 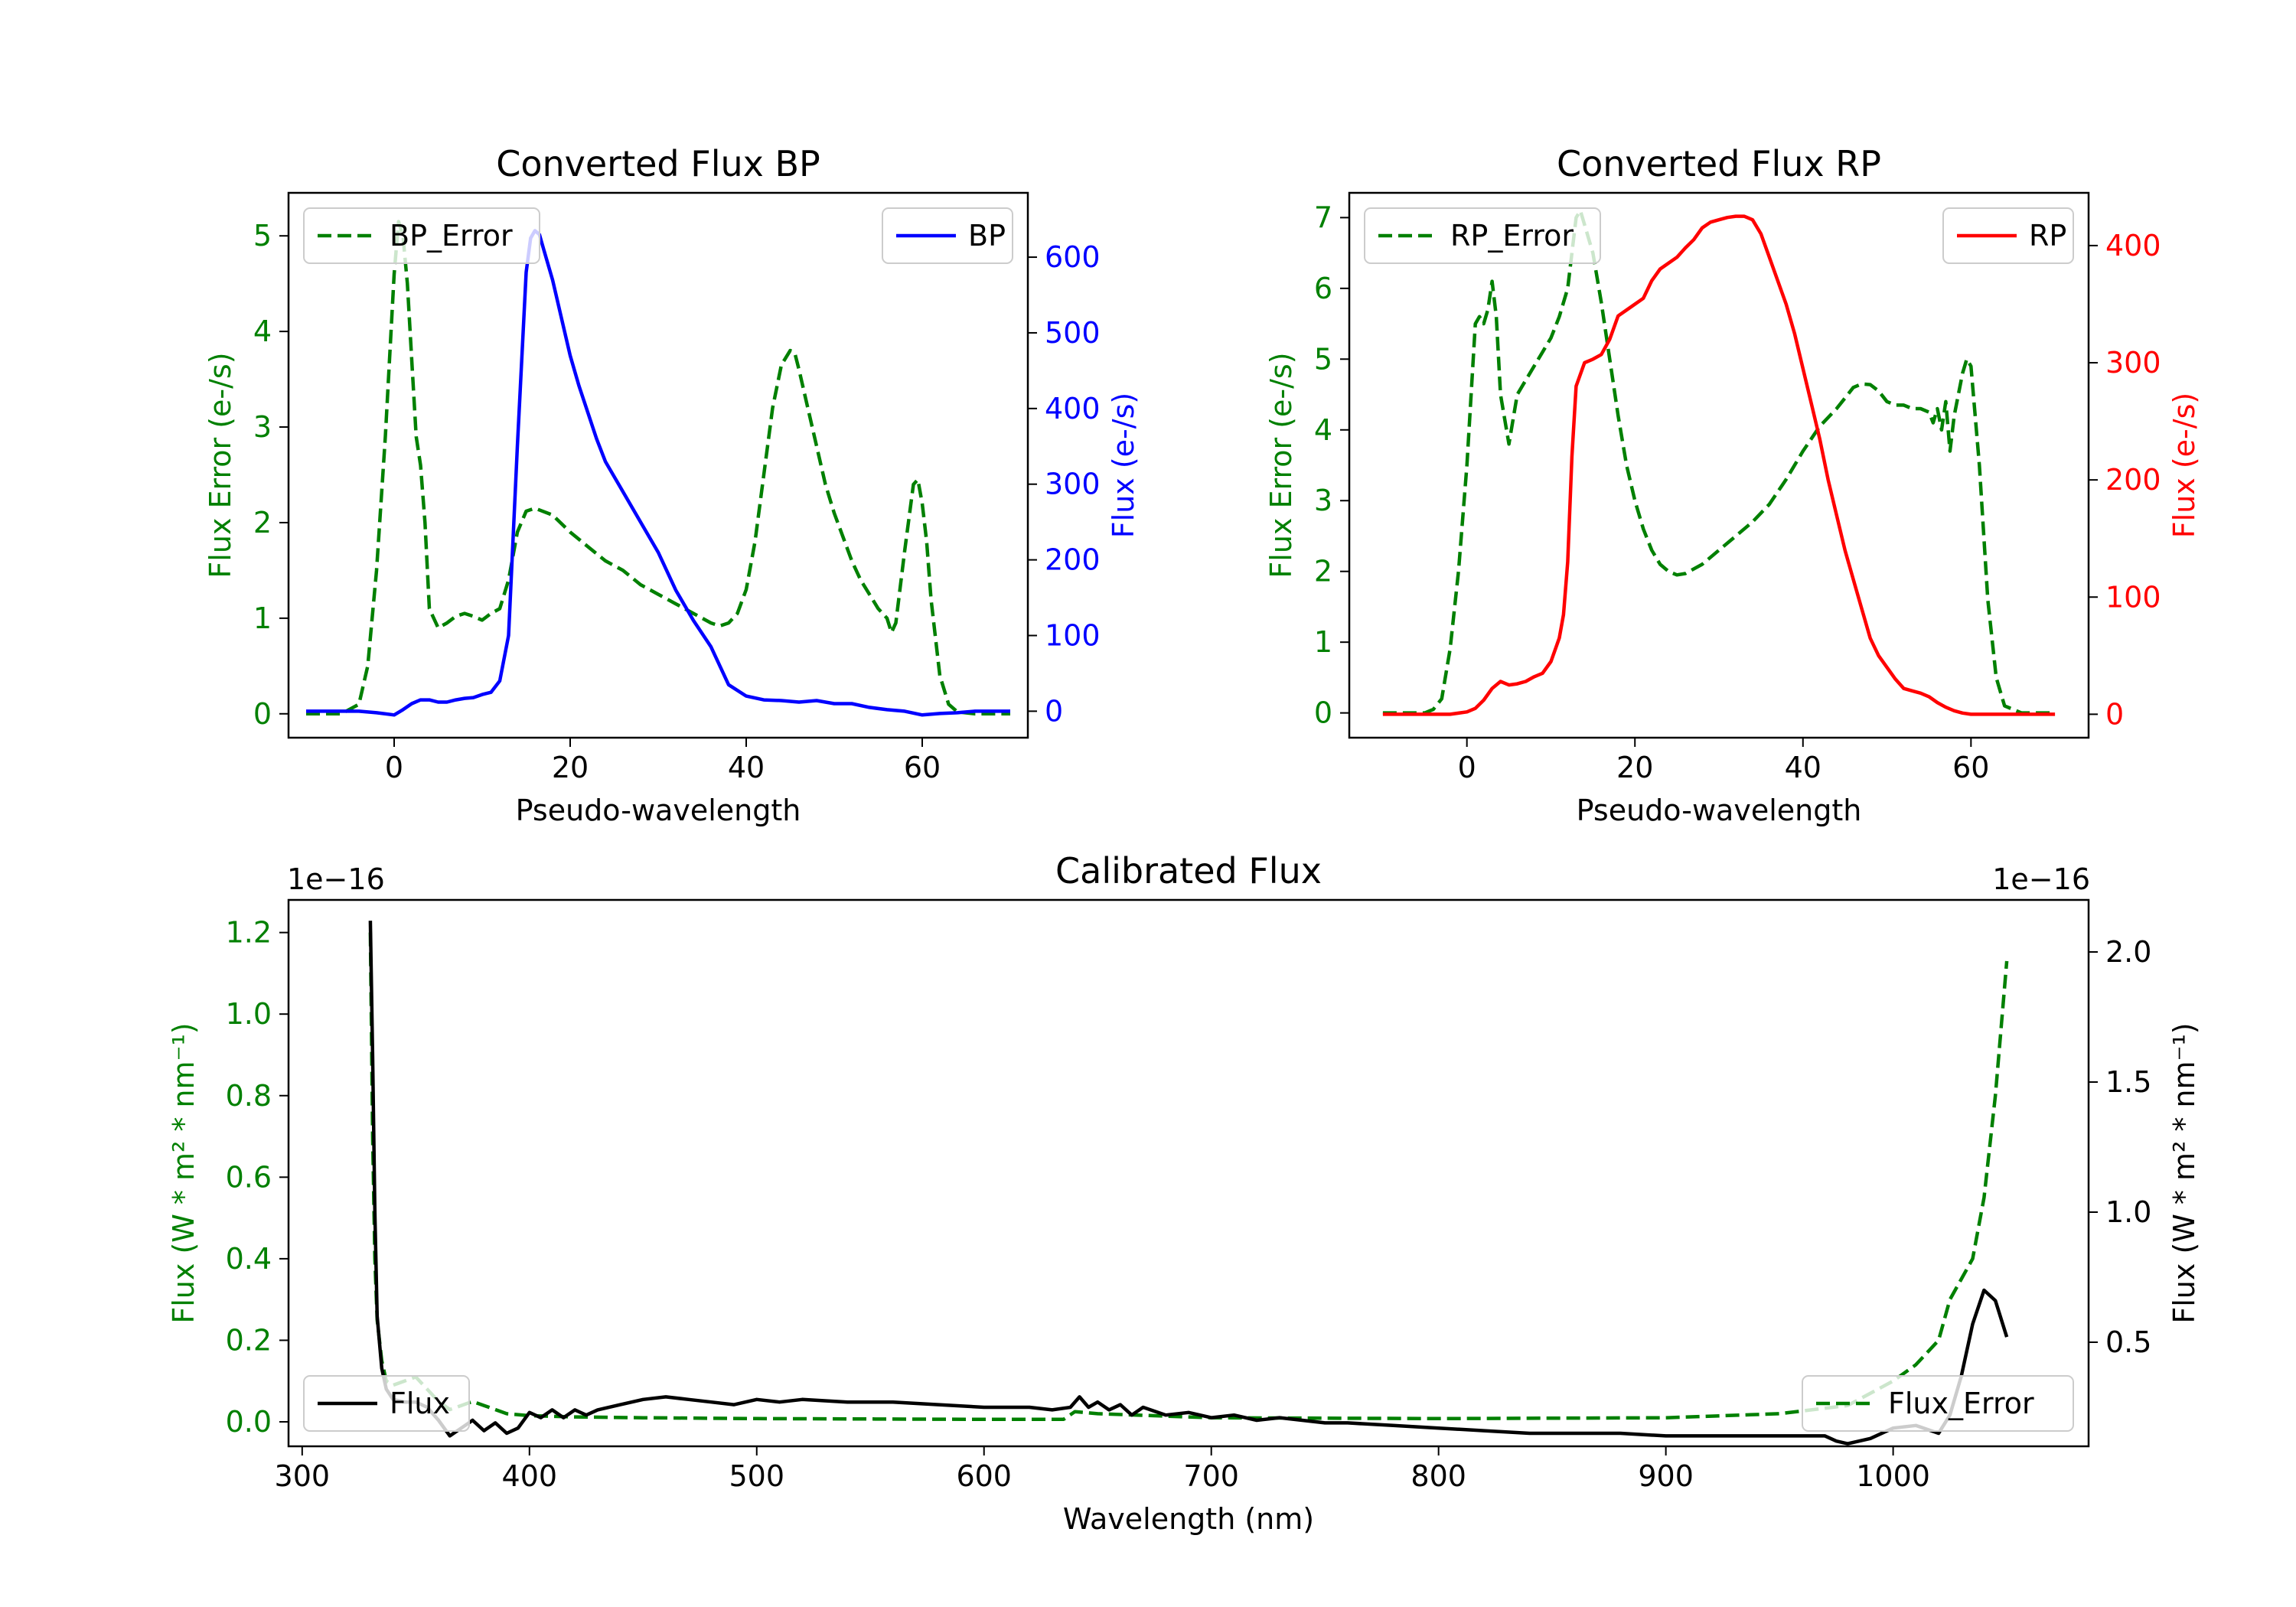 What do you see at coordinates (420, 1403) in the screenshot?
I see `legend-label: Flux` at bounding box center [420, 1403].